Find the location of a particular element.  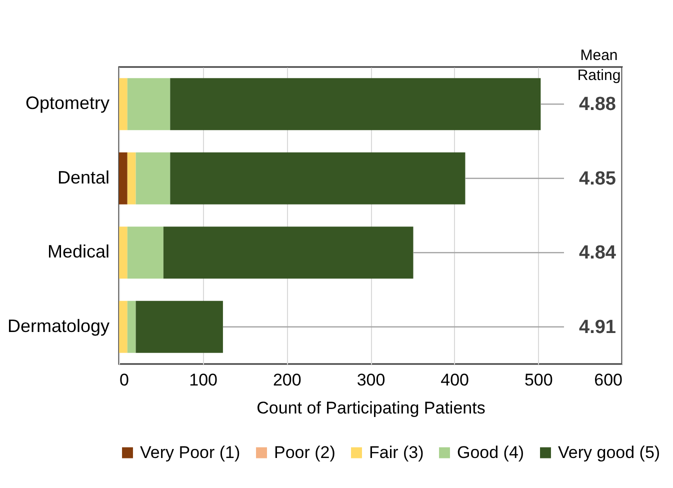

legend-label: Very Poor (1) is located at coordinates (190, 452).